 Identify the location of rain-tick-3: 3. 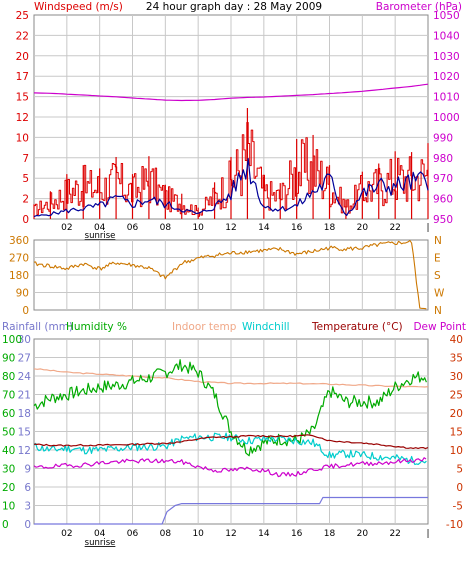
(27, 507).